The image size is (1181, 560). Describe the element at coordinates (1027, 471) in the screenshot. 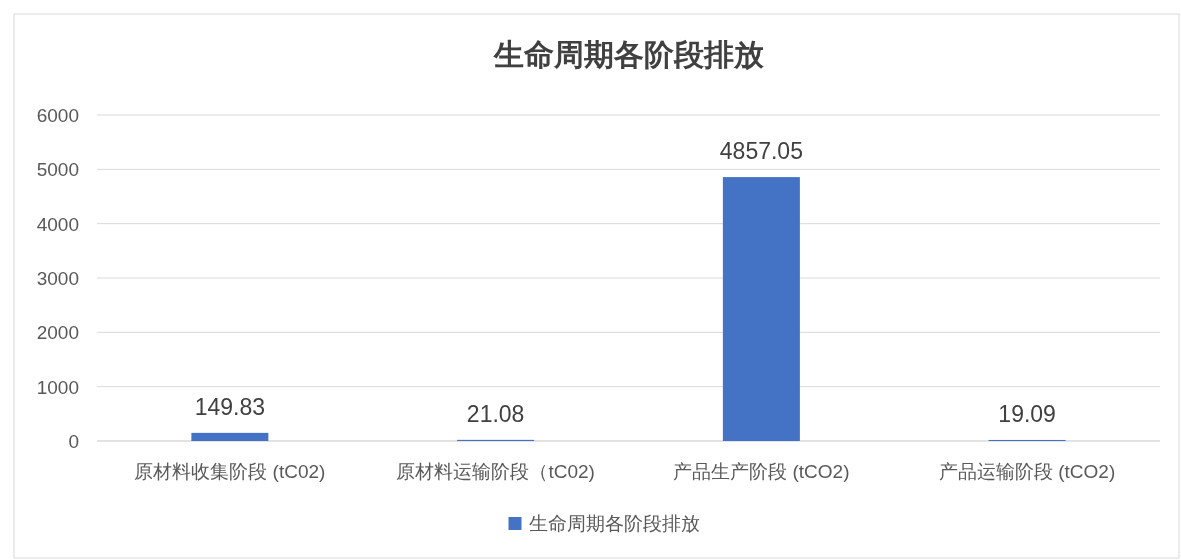

I see `x-tick-label: 产品运输阶段 (tCO2)` at that location.